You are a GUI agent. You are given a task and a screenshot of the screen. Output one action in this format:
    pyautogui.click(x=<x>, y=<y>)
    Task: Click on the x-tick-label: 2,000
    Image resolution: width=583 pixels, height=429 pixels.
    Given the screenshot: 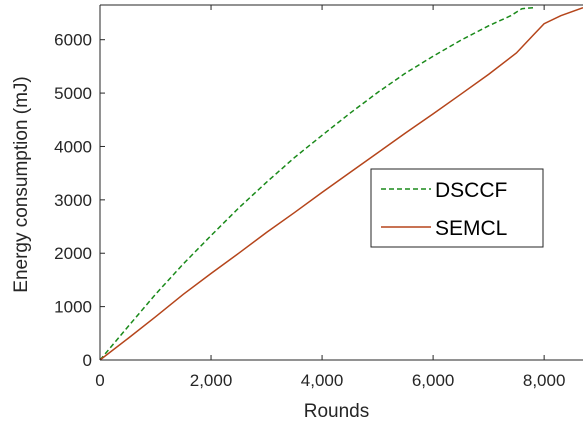 What is the action you would take?
    pyautogui.click(x=211, y=380)
    